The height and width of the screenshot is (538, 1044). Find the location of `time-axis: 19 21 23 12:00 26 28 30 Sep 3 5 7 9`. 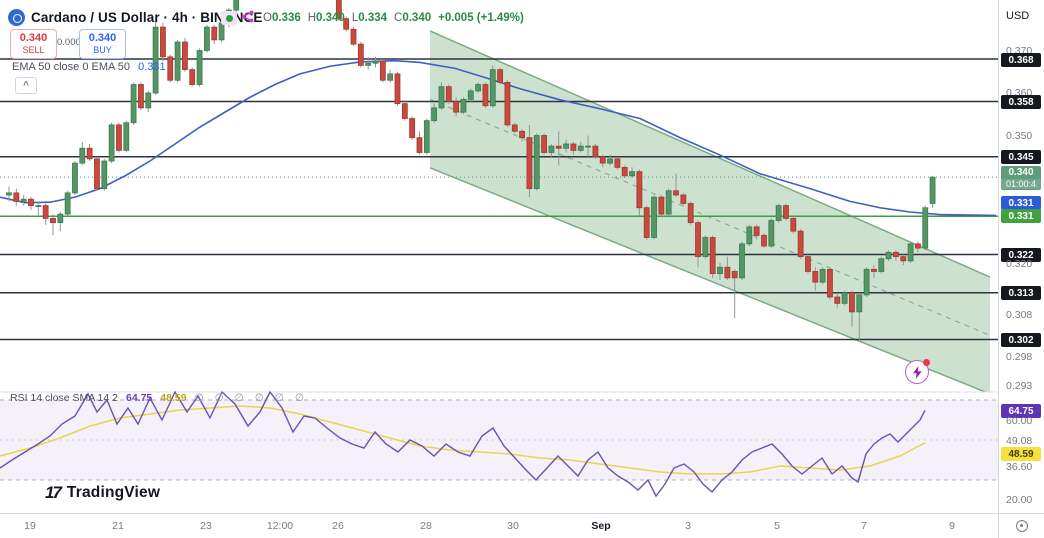

time-axis: 19 21 23 12:00 26 28 30 Sep 3 5 7 9 is located at coordinates (499, 525).